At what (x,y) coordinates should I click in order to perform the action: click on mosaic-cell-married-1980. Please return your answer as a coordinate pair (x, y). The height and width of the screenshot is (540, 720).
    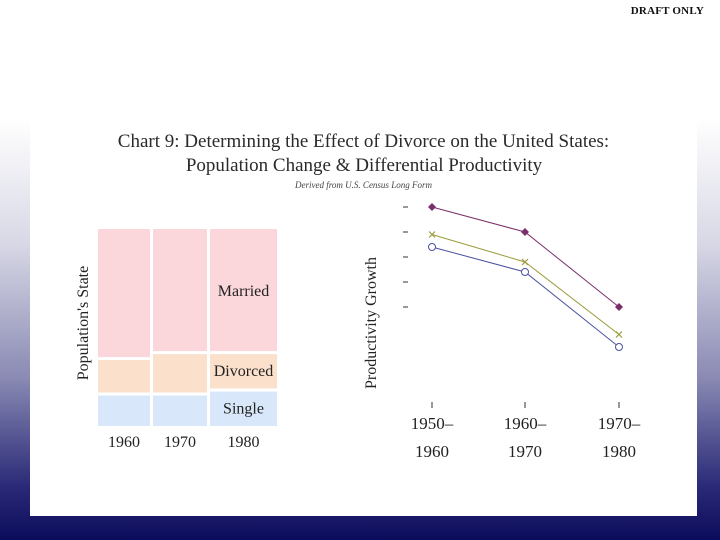
    Looking at the image, I should click on (243, 290).